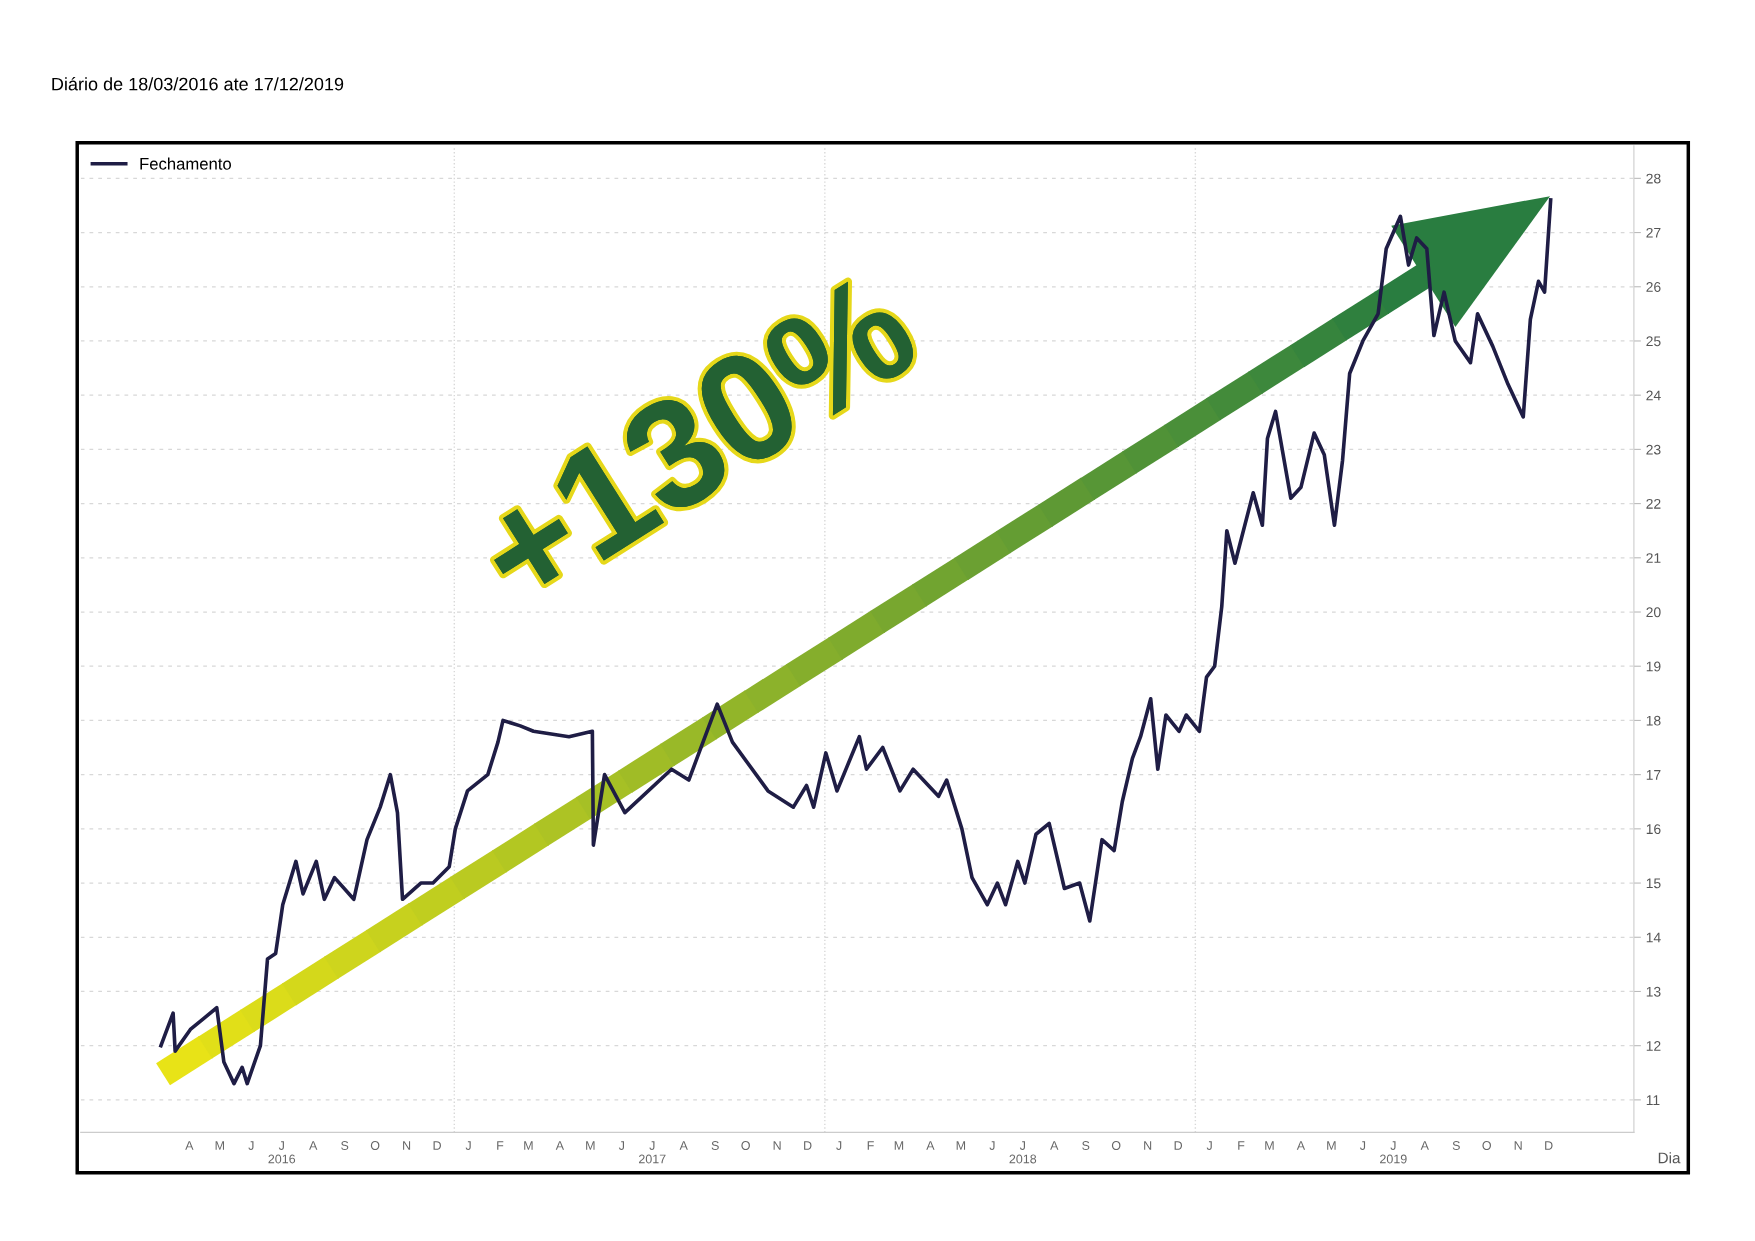 This screenshot has height=1241, width=1755. I want to click on x-tick-label: J 2019, so click(1393, 1152).